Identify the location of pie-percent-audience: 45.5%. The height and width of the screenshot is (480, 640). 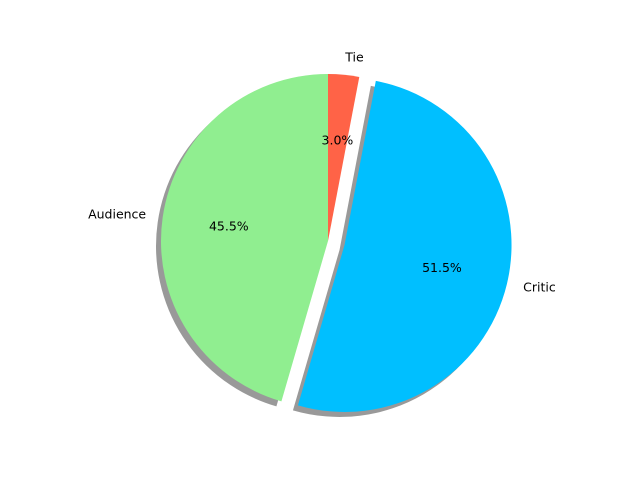
(229, 225).